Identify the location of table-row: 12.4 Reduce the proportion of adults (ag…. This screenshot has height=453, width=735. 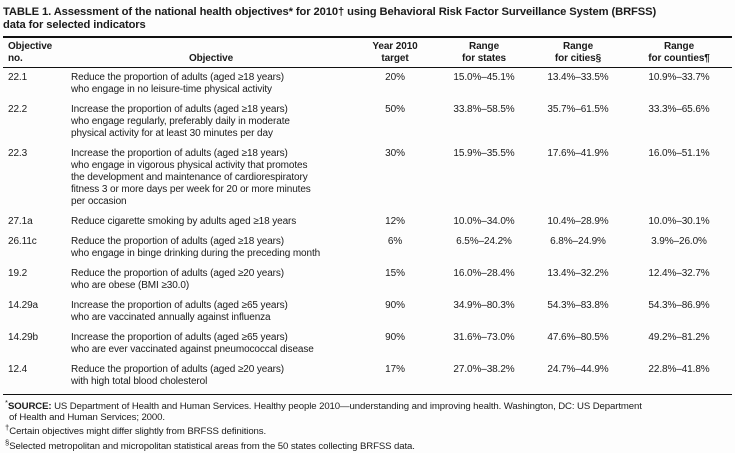
(367, 376).